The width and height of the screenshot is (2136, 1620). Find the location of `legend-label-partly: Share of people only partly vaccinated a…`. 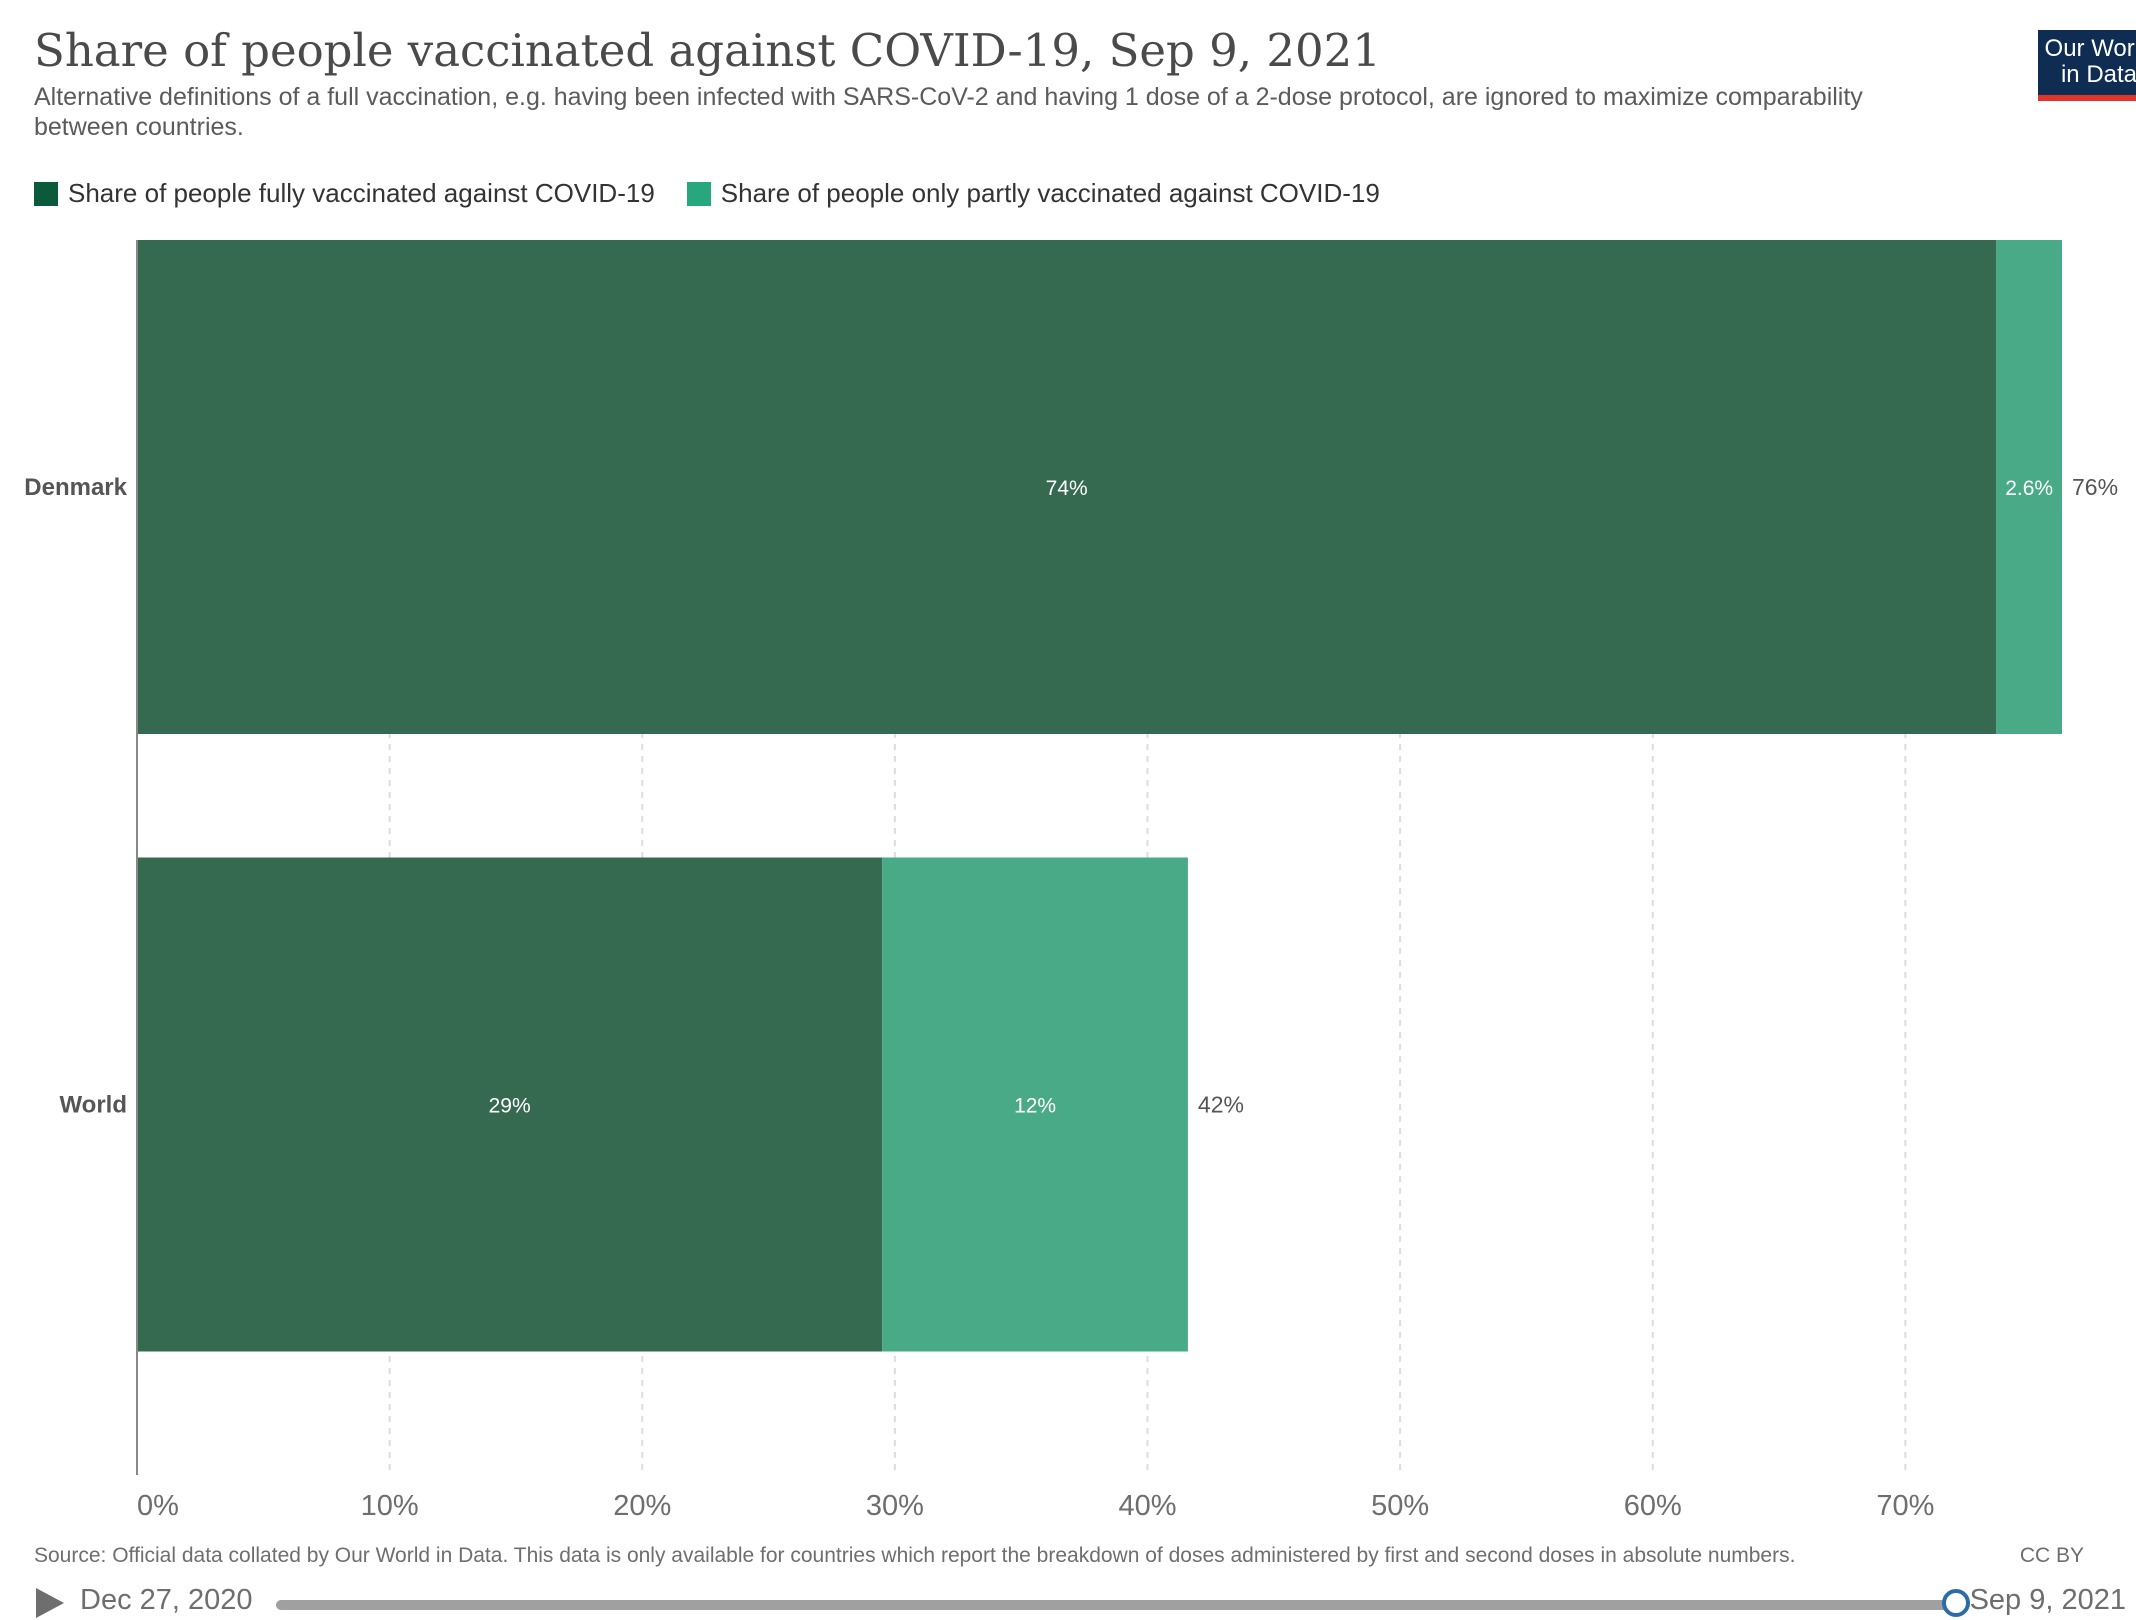

legend-label-partly: Share of people only partly vaccinated a… is located at coordinates (1050, 193).